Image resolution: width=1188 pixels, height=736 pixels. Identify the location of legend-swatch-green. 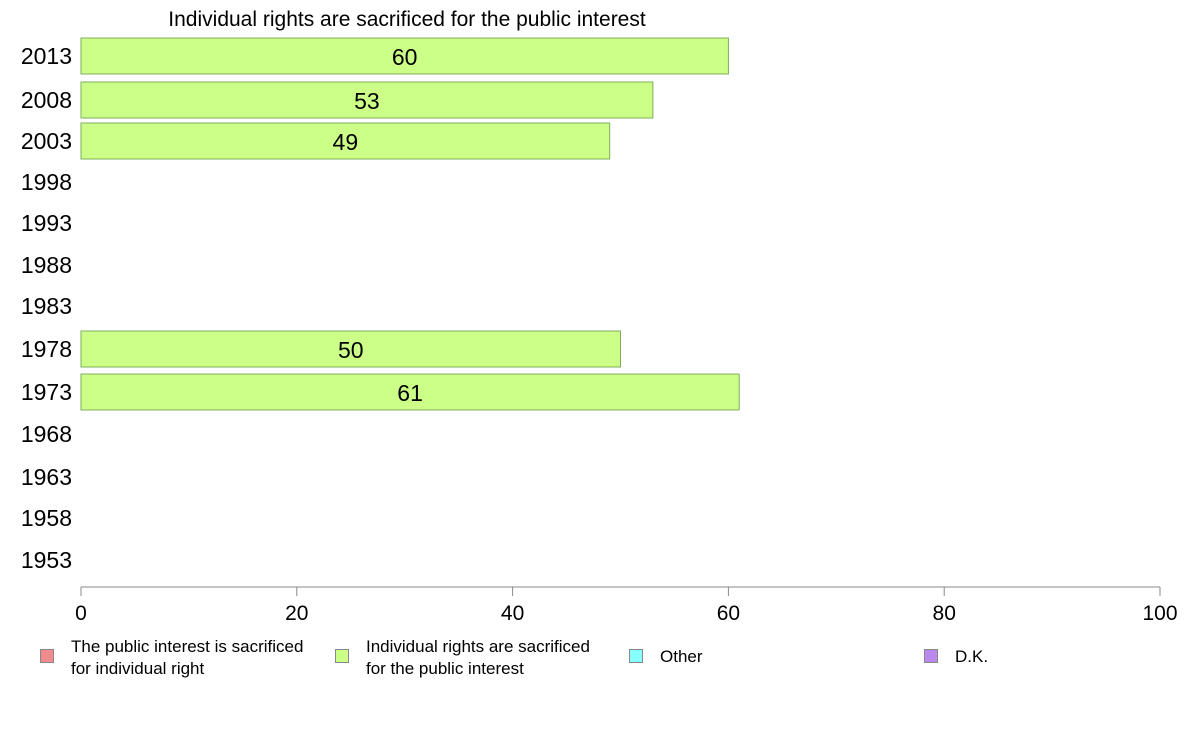
(342, 656).